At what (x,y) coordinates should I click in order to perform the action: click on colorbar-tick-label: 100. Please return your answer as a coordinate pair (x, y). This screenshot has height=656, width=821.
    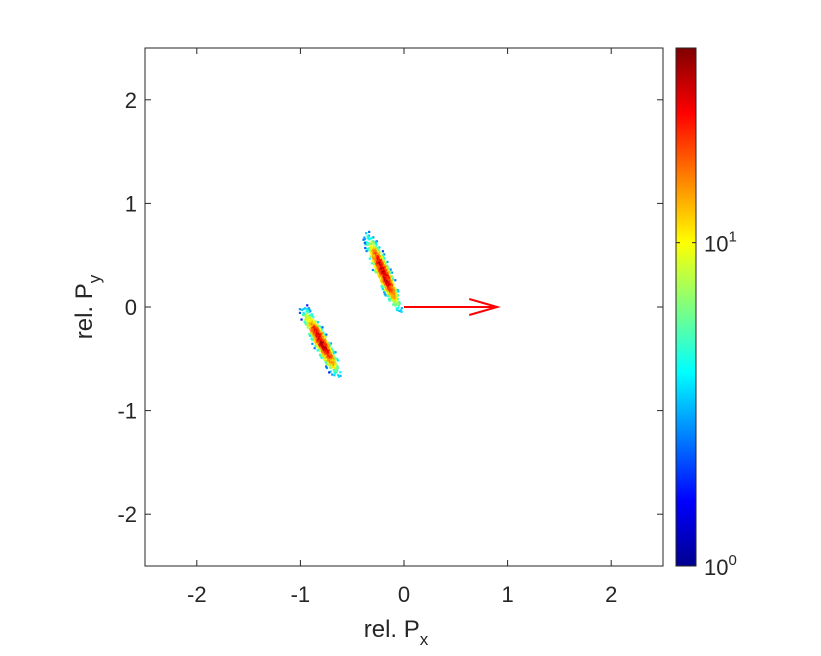
    Looking at the image, I should click on (720, 566).